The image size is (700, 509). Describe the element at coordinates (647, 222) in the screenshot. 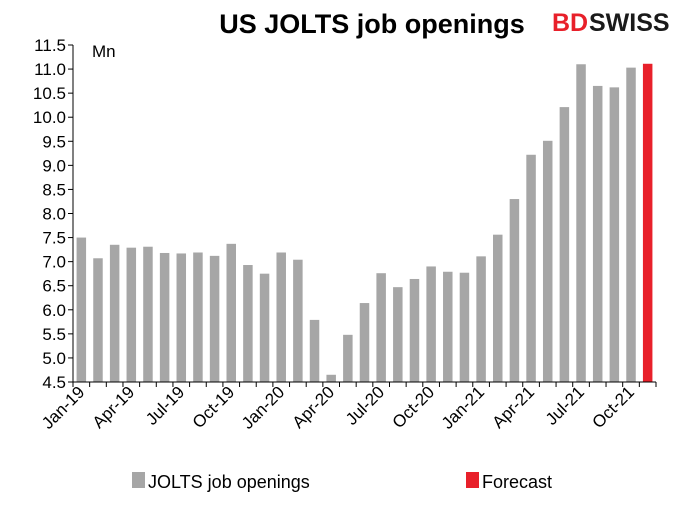

I see `bar-forecast` at that location.